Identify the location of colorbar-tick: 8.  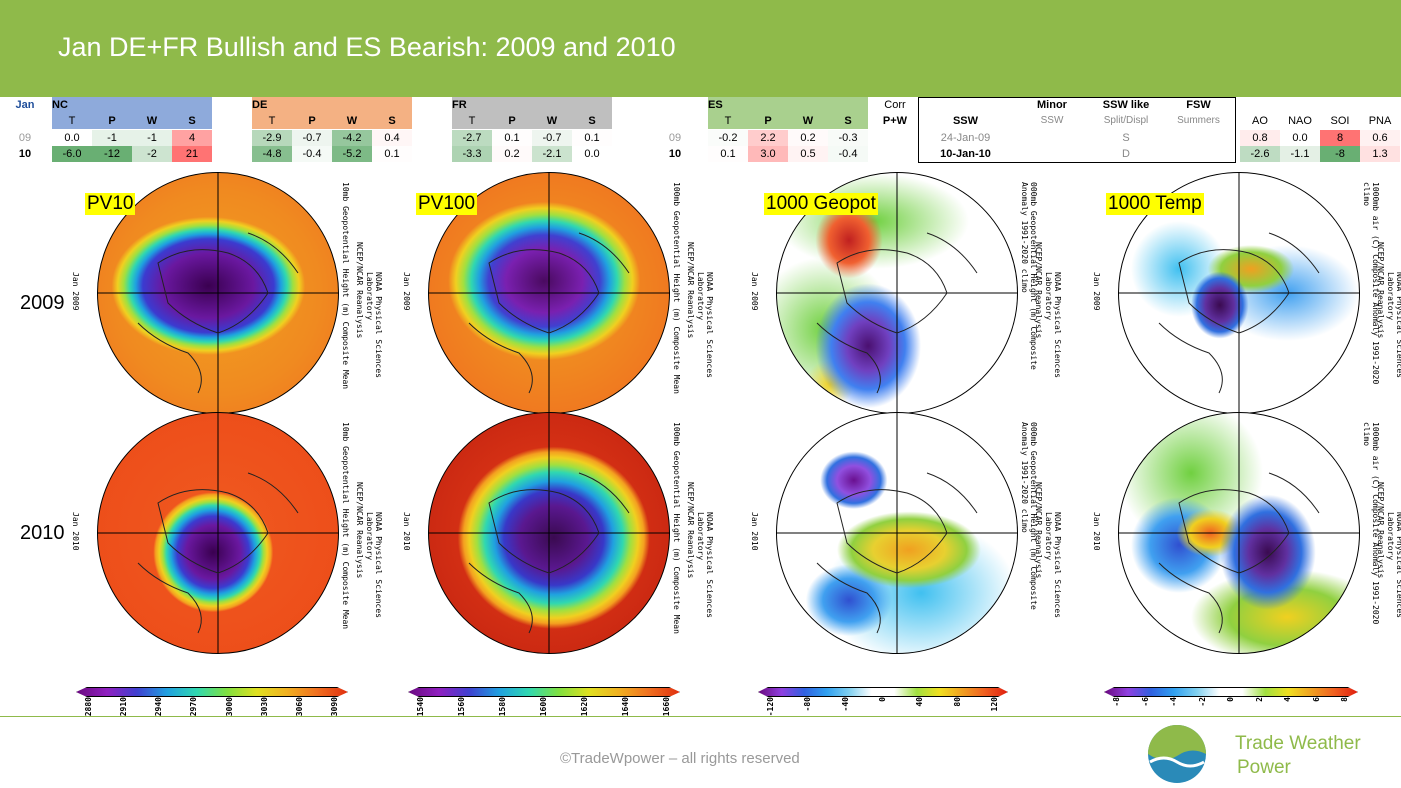
(1344, 699).